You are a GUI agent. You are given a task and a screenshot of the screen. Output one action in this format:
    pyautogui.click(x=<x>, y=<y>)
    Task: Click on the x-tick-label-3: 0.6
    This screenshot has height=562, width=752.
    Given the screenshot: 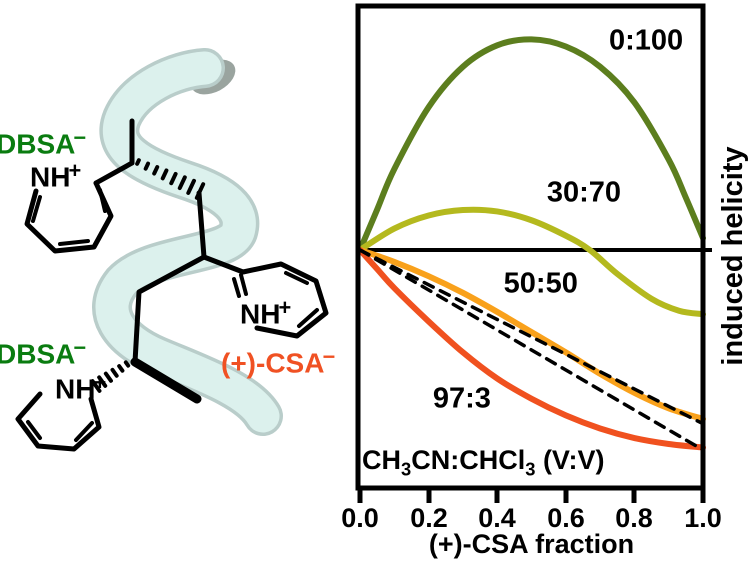 What is the action you would take?
    pyautogui.click(x=566, y=518)
    